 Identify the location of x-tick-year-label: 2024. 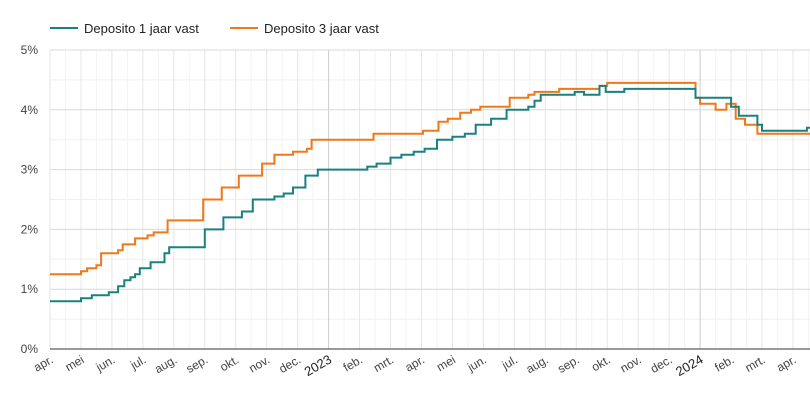
(689, 365).